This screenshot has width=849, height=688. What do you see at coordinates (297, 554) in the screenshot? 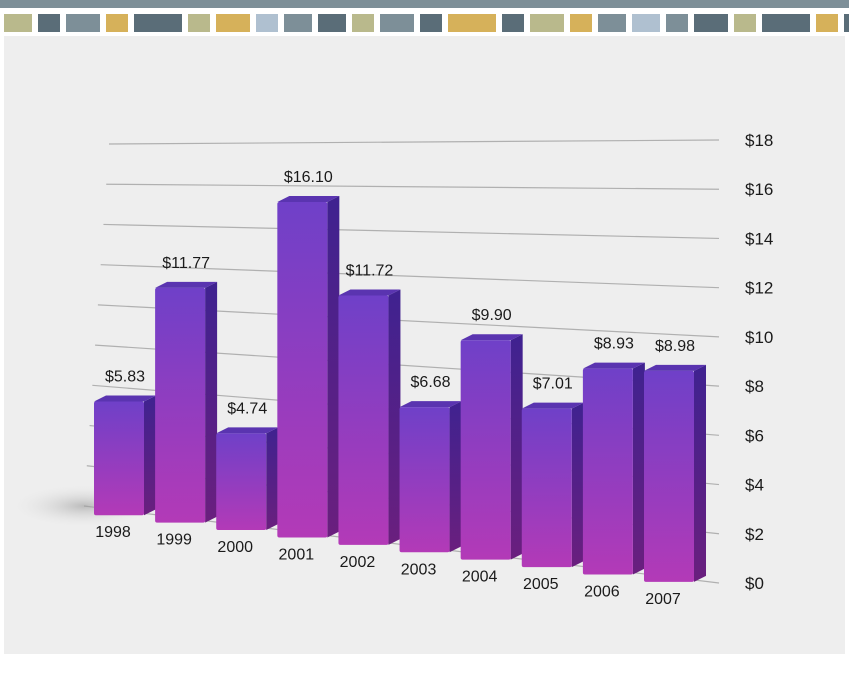
I see `category-label: 2001` at bounding box center [297, 554].